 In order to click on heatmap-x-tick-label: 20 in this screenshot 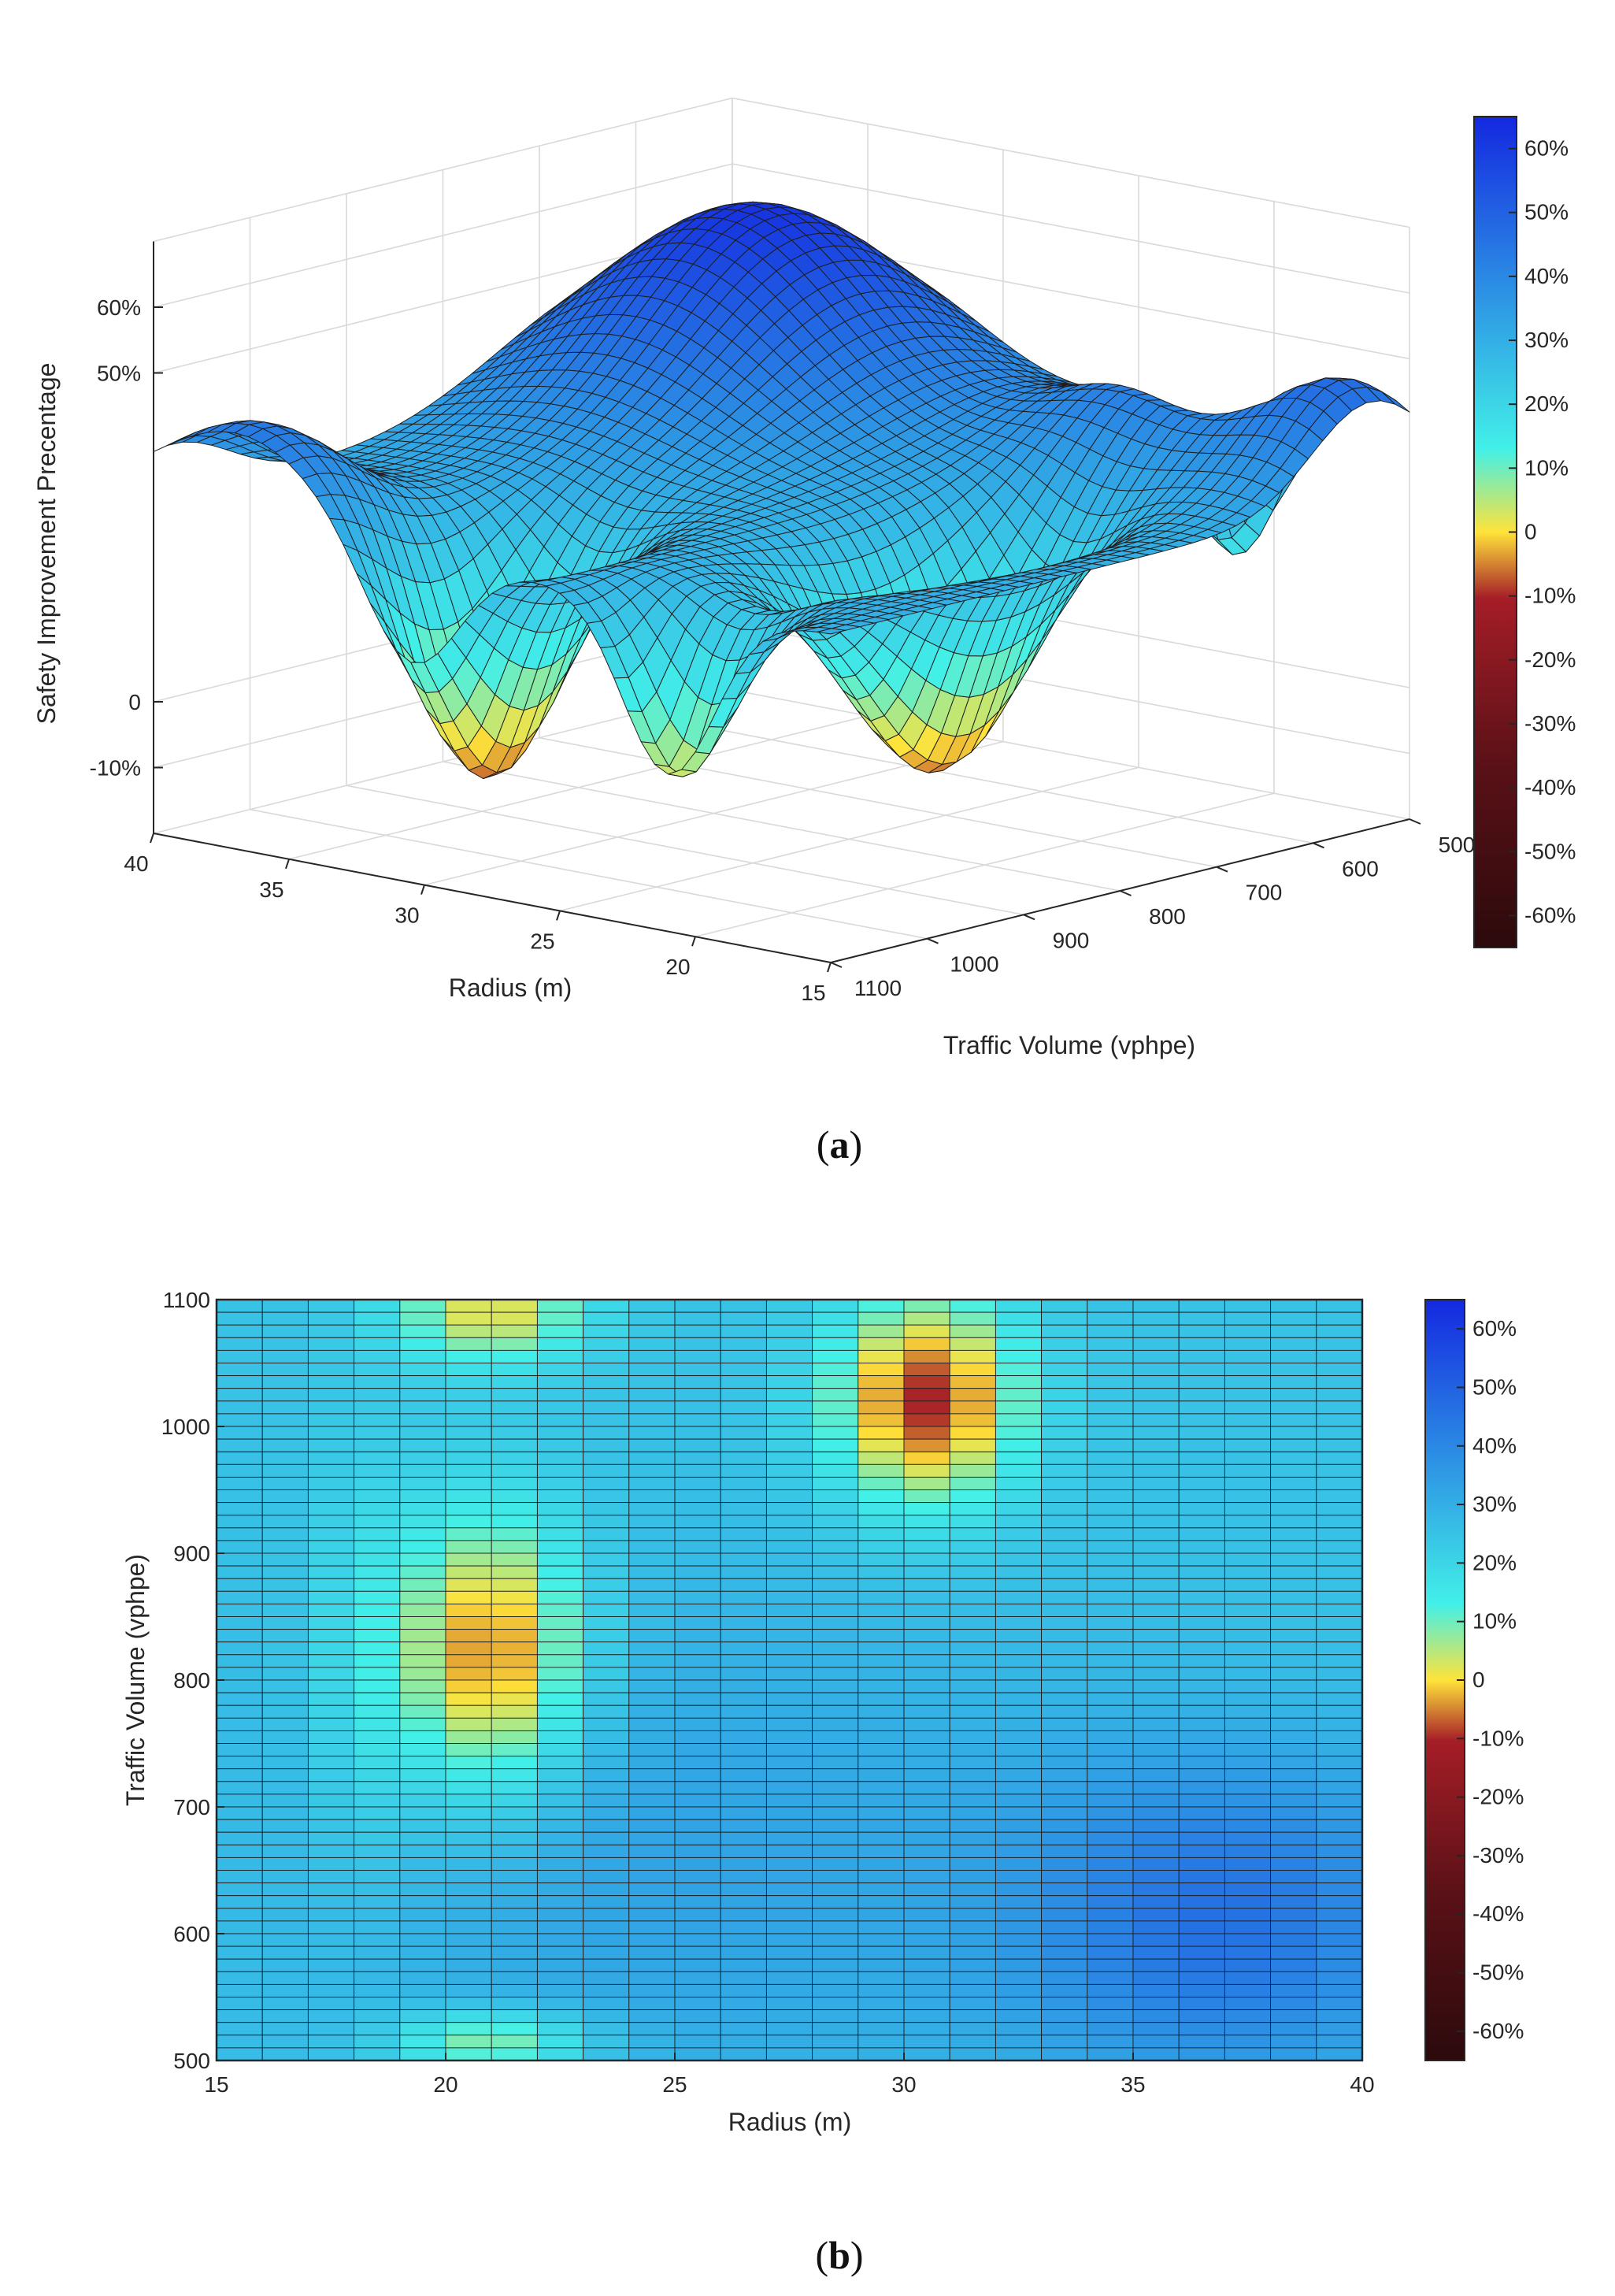, I will do `click(445, 2084)`.